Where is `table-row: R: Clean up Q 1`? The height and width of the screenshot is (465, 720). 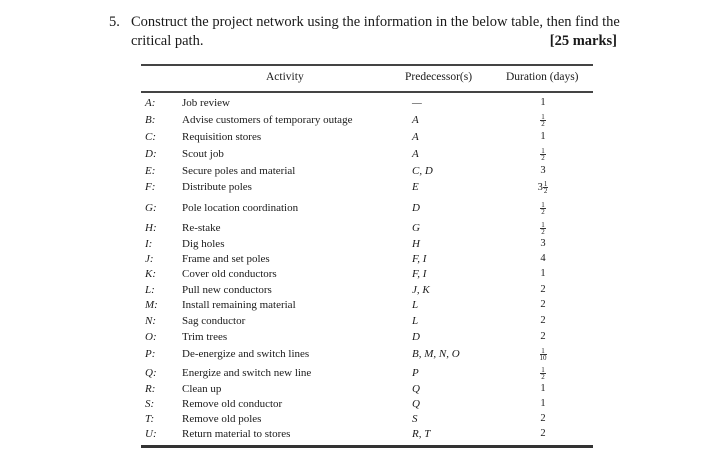 table-row: R: Clean up Q 1 is located at coordinates (360, 390).